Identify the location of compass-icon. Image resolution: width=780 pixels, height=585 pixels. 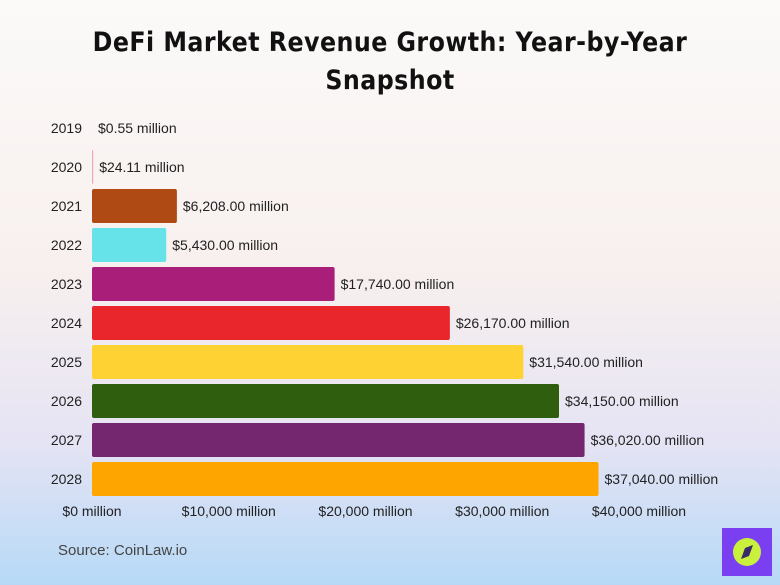
(747, 552).